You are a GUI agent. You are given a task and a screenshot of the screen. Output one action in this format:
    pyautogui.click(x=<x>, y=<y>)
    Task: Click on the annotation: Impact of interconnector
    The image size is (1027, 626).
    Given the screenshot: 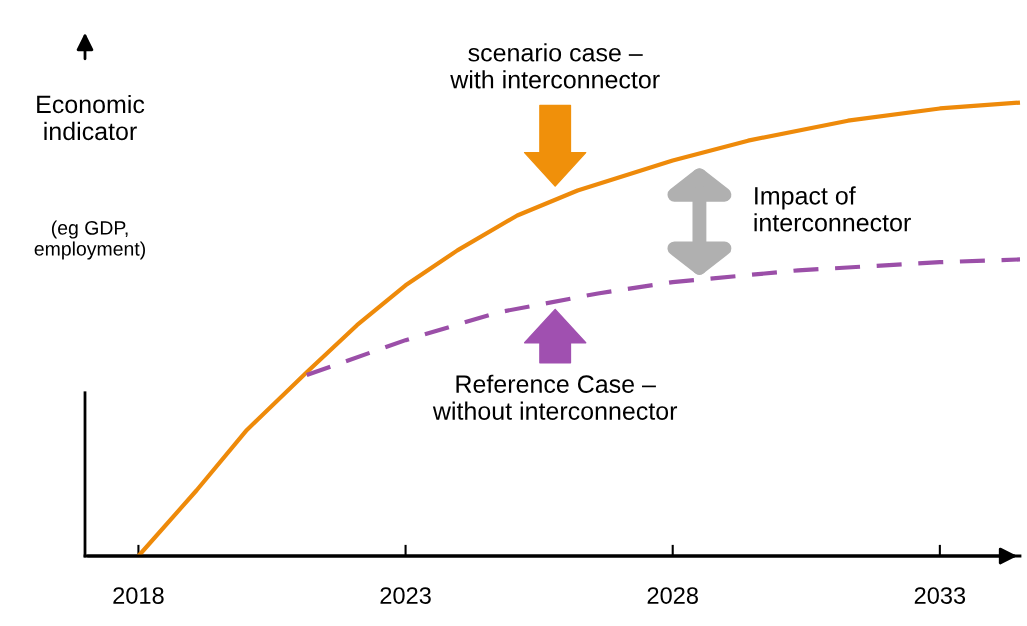 What is the action you would take?
    pyautogui.click(x=832, y=209)
    